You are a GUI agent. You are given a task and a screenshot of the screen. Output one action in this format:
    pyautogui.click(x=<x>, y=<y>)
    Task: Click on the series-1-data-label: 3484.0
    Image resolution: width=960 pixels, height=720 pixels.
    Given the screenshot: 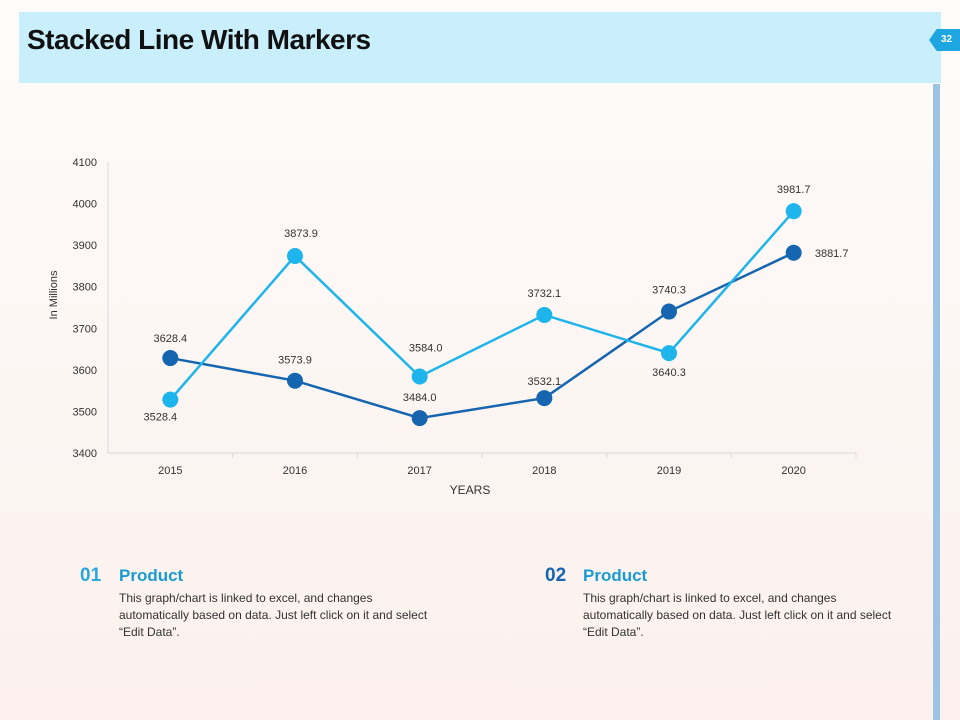 What is the action you would take?
    pyautogui.click(x=420, y=398)
    